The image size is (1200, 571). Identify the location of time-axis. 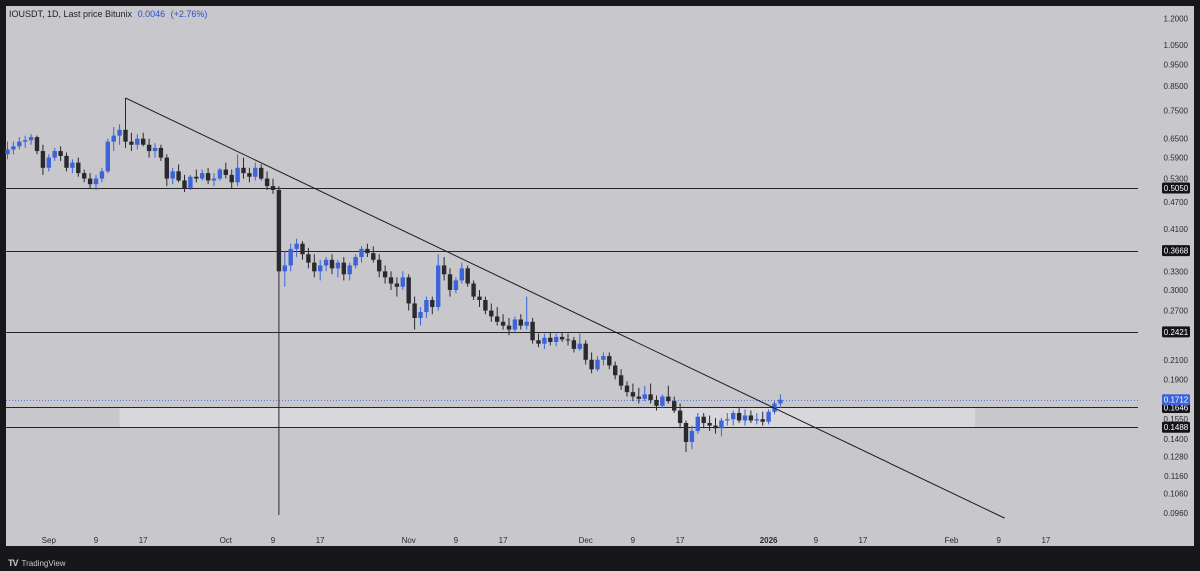
(572, 538).